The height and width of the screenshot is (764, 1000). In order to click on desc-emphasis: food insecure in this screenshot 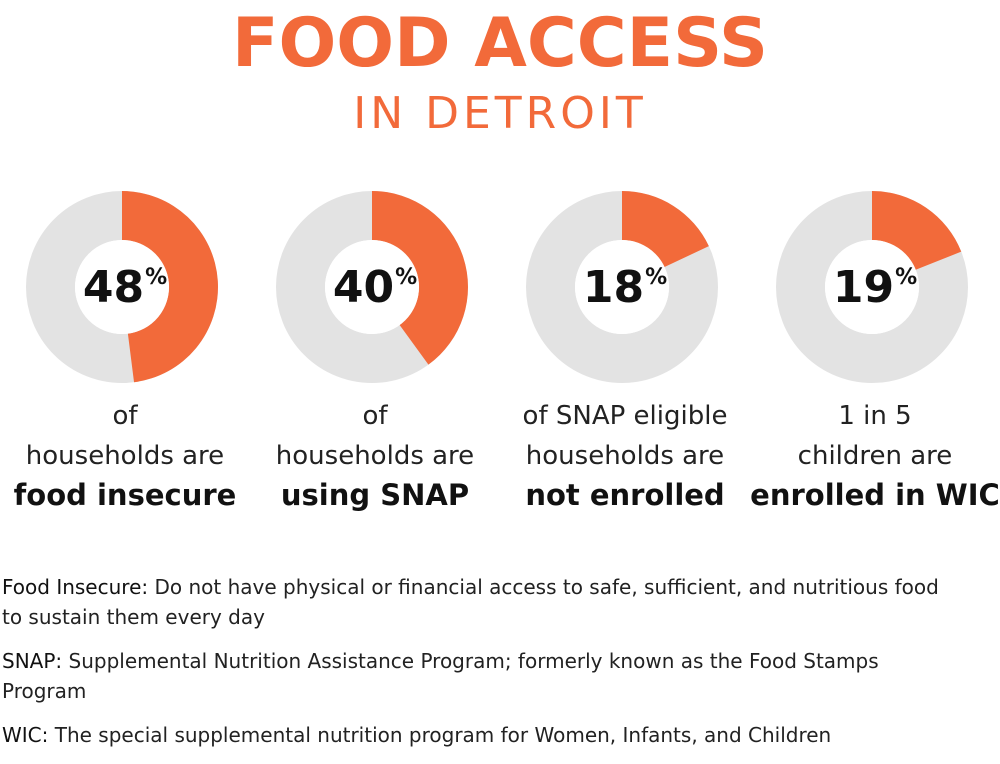, I will do `click(125, 495)`.